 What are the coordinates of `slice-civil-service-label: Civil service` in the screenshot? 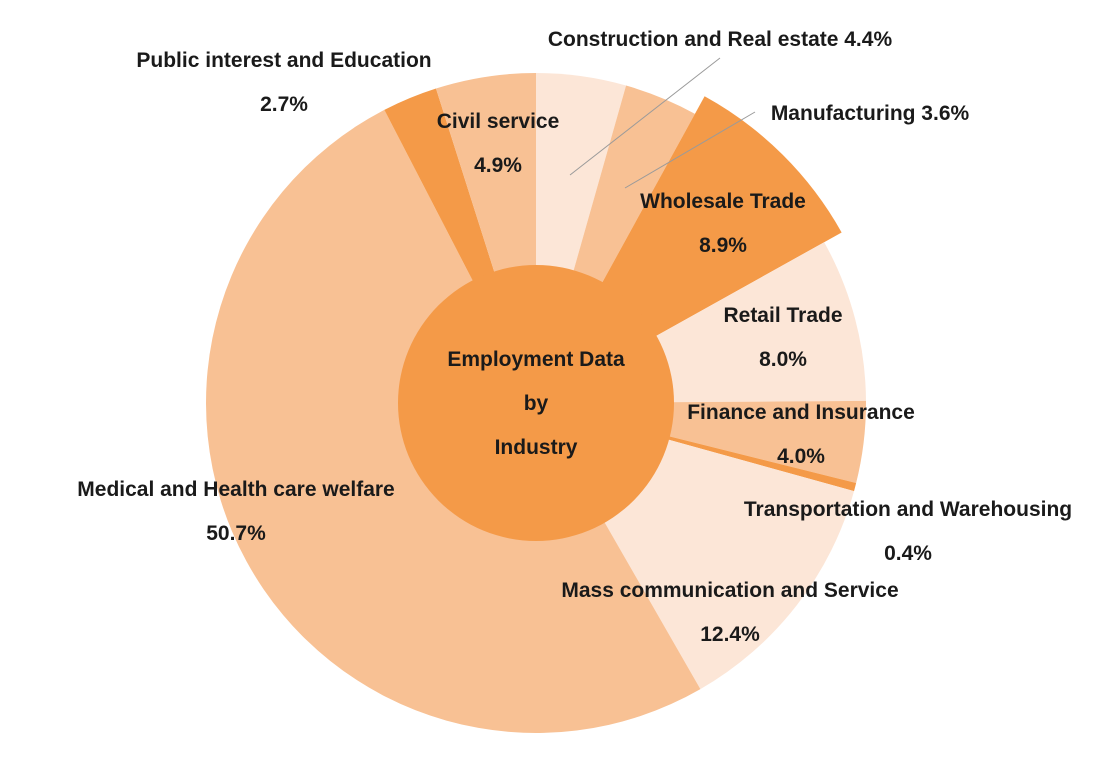 It's located at (498, 121).